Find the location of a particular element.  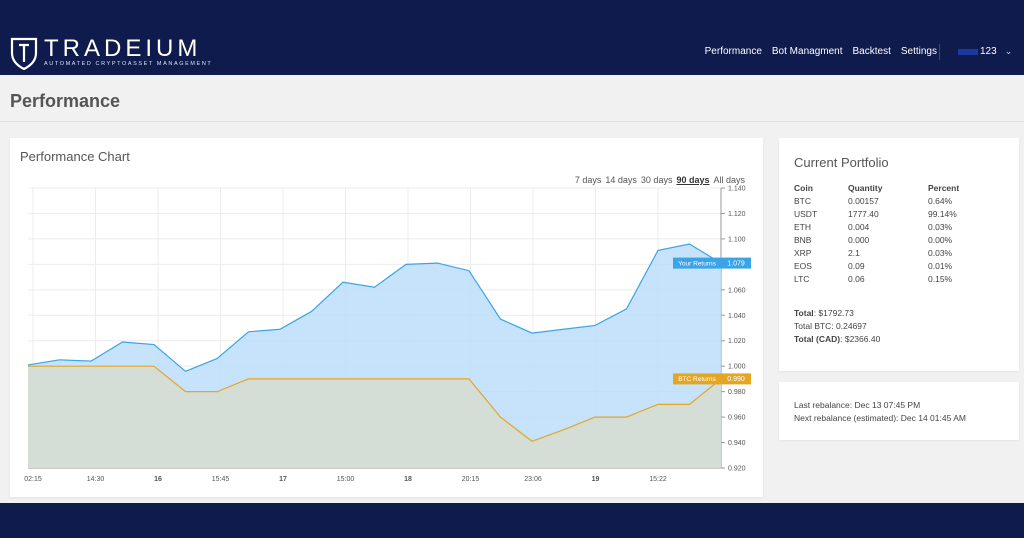

table-row: BNB 0.000 0.00% is located at coordinates (896, 239).